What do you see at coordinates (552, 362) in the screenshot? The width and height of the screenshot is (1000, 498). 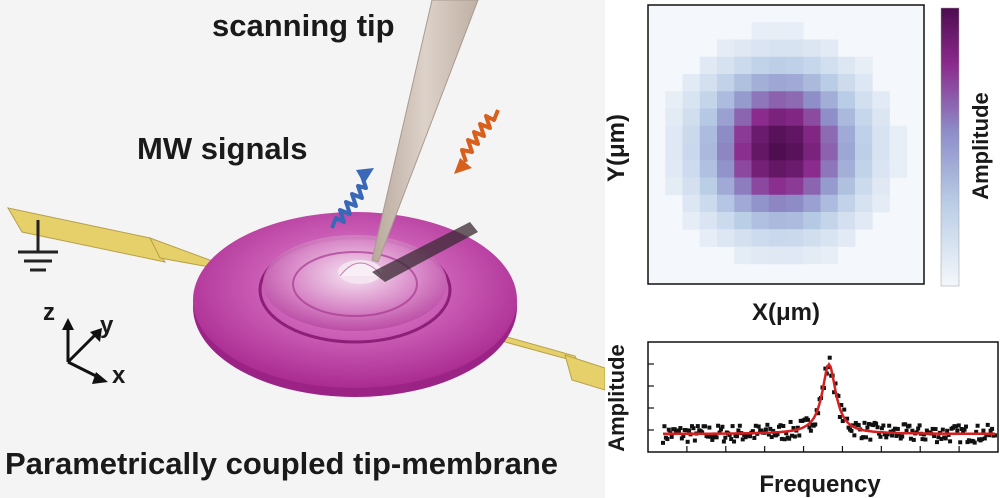 I see `right-electrode` at bounding box center [552, 362].